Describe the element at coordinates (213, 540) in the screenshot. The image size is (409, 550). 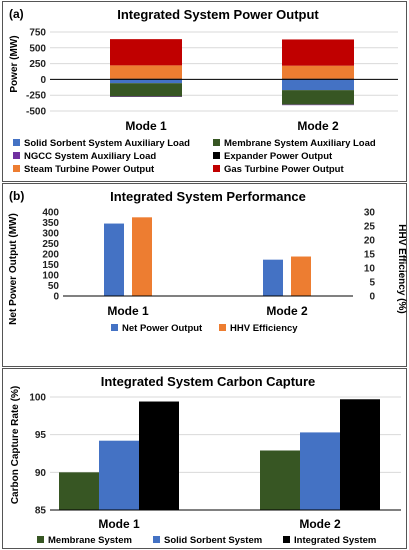
I see `legend-entry: Solid Sorbent System` at that location.